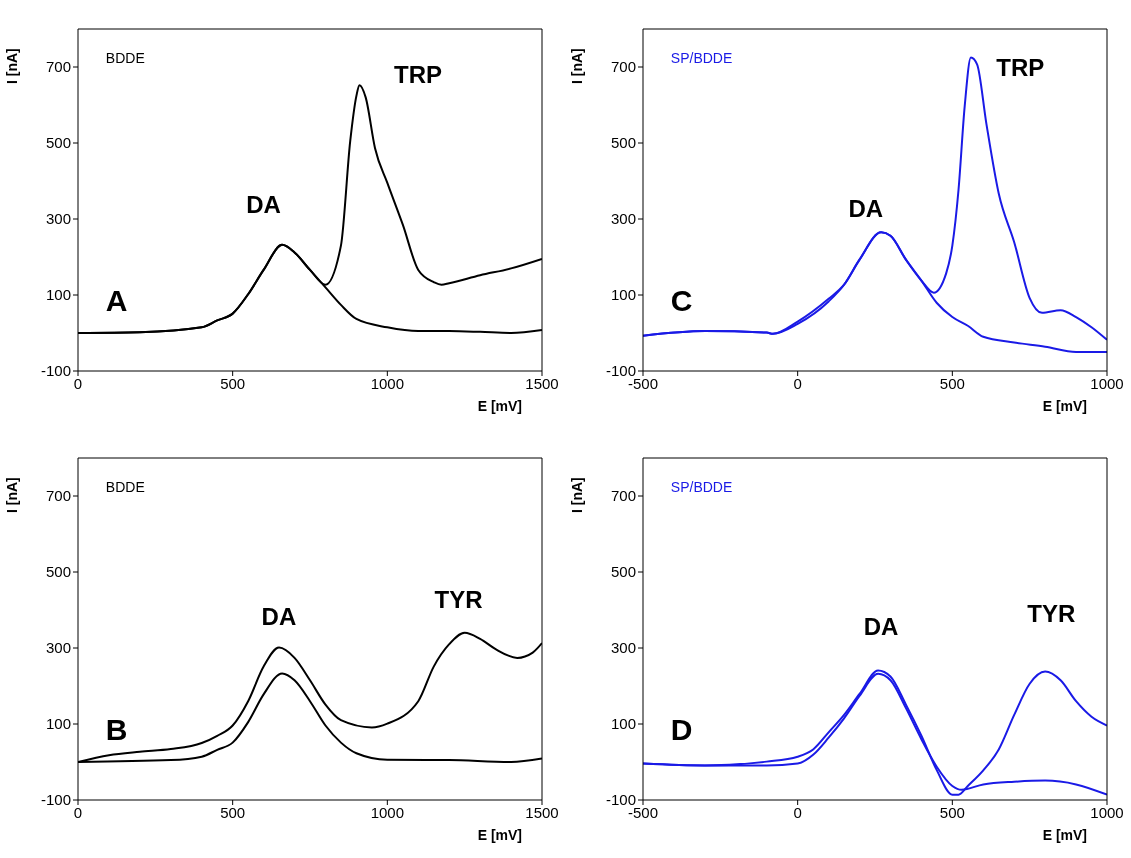  Describe the element at coordinates (116, 300) in the screenshot. I see `annotation: A` at that location.